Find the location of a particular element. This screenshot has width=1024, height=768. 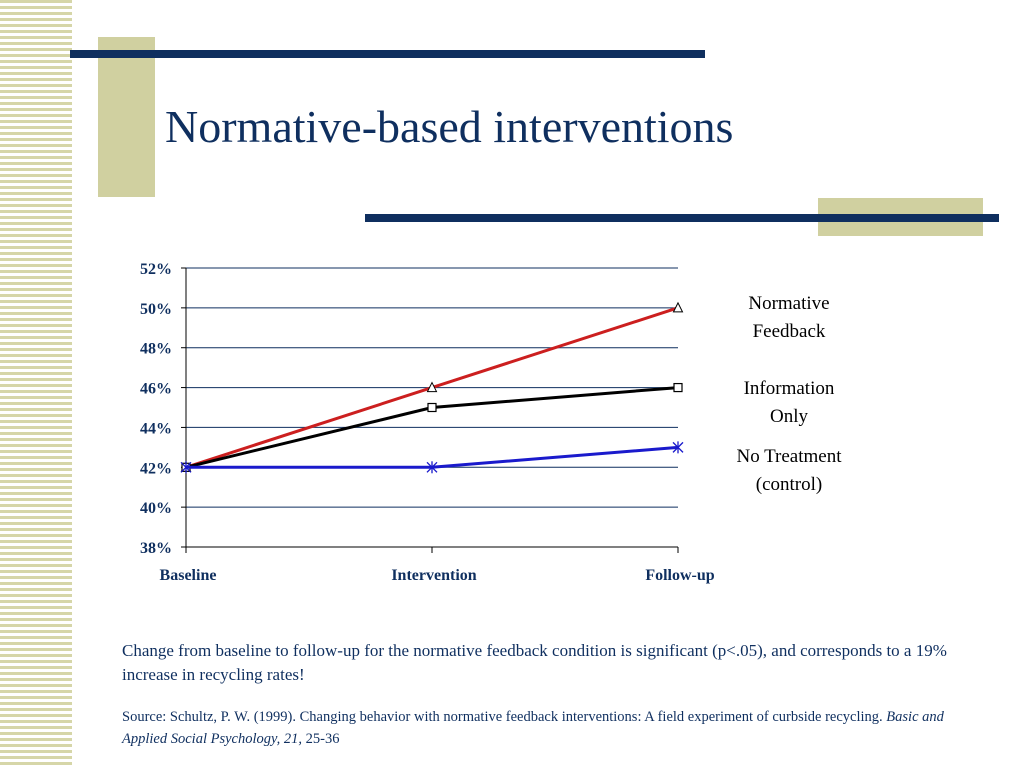

x-tick-label: Intervention is located at coordinates (433, 575).